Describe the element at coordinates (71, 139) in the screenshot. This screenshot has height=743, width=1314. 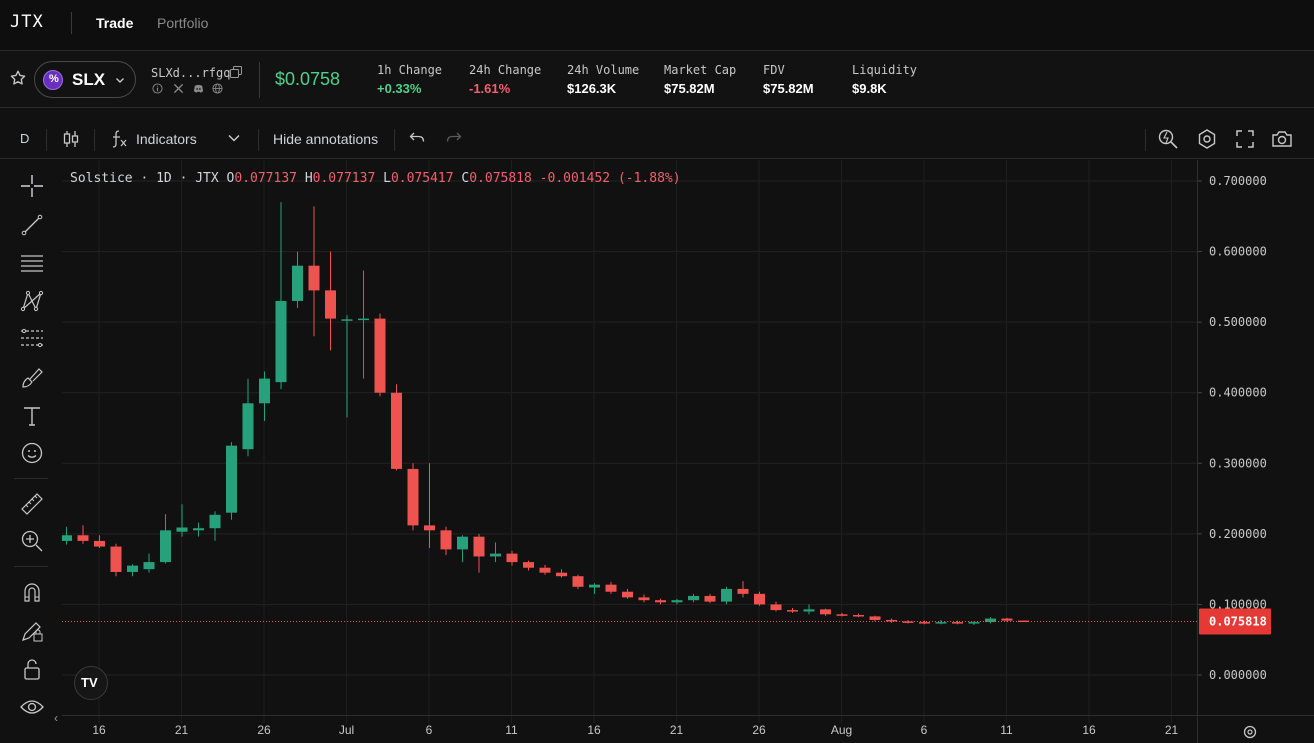
I see `candles-icon` at that location.